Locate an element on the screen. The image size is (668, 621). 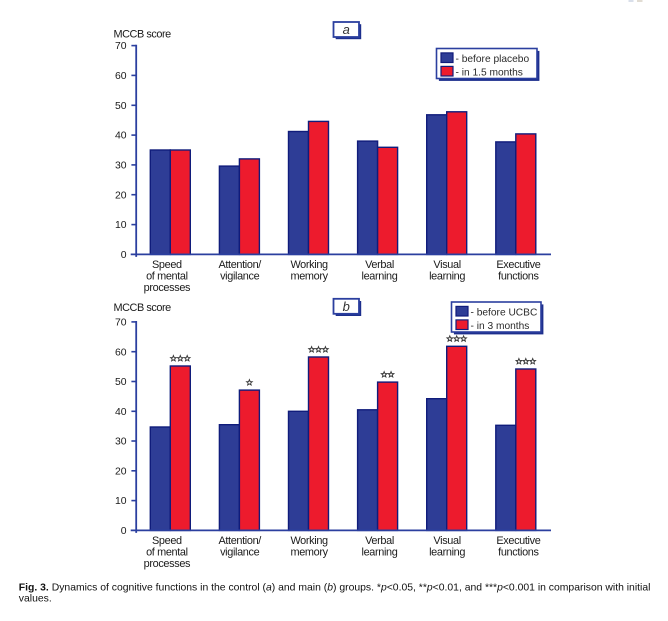
svg-text: - in 1.5 months is located at coordinates (489, 72).